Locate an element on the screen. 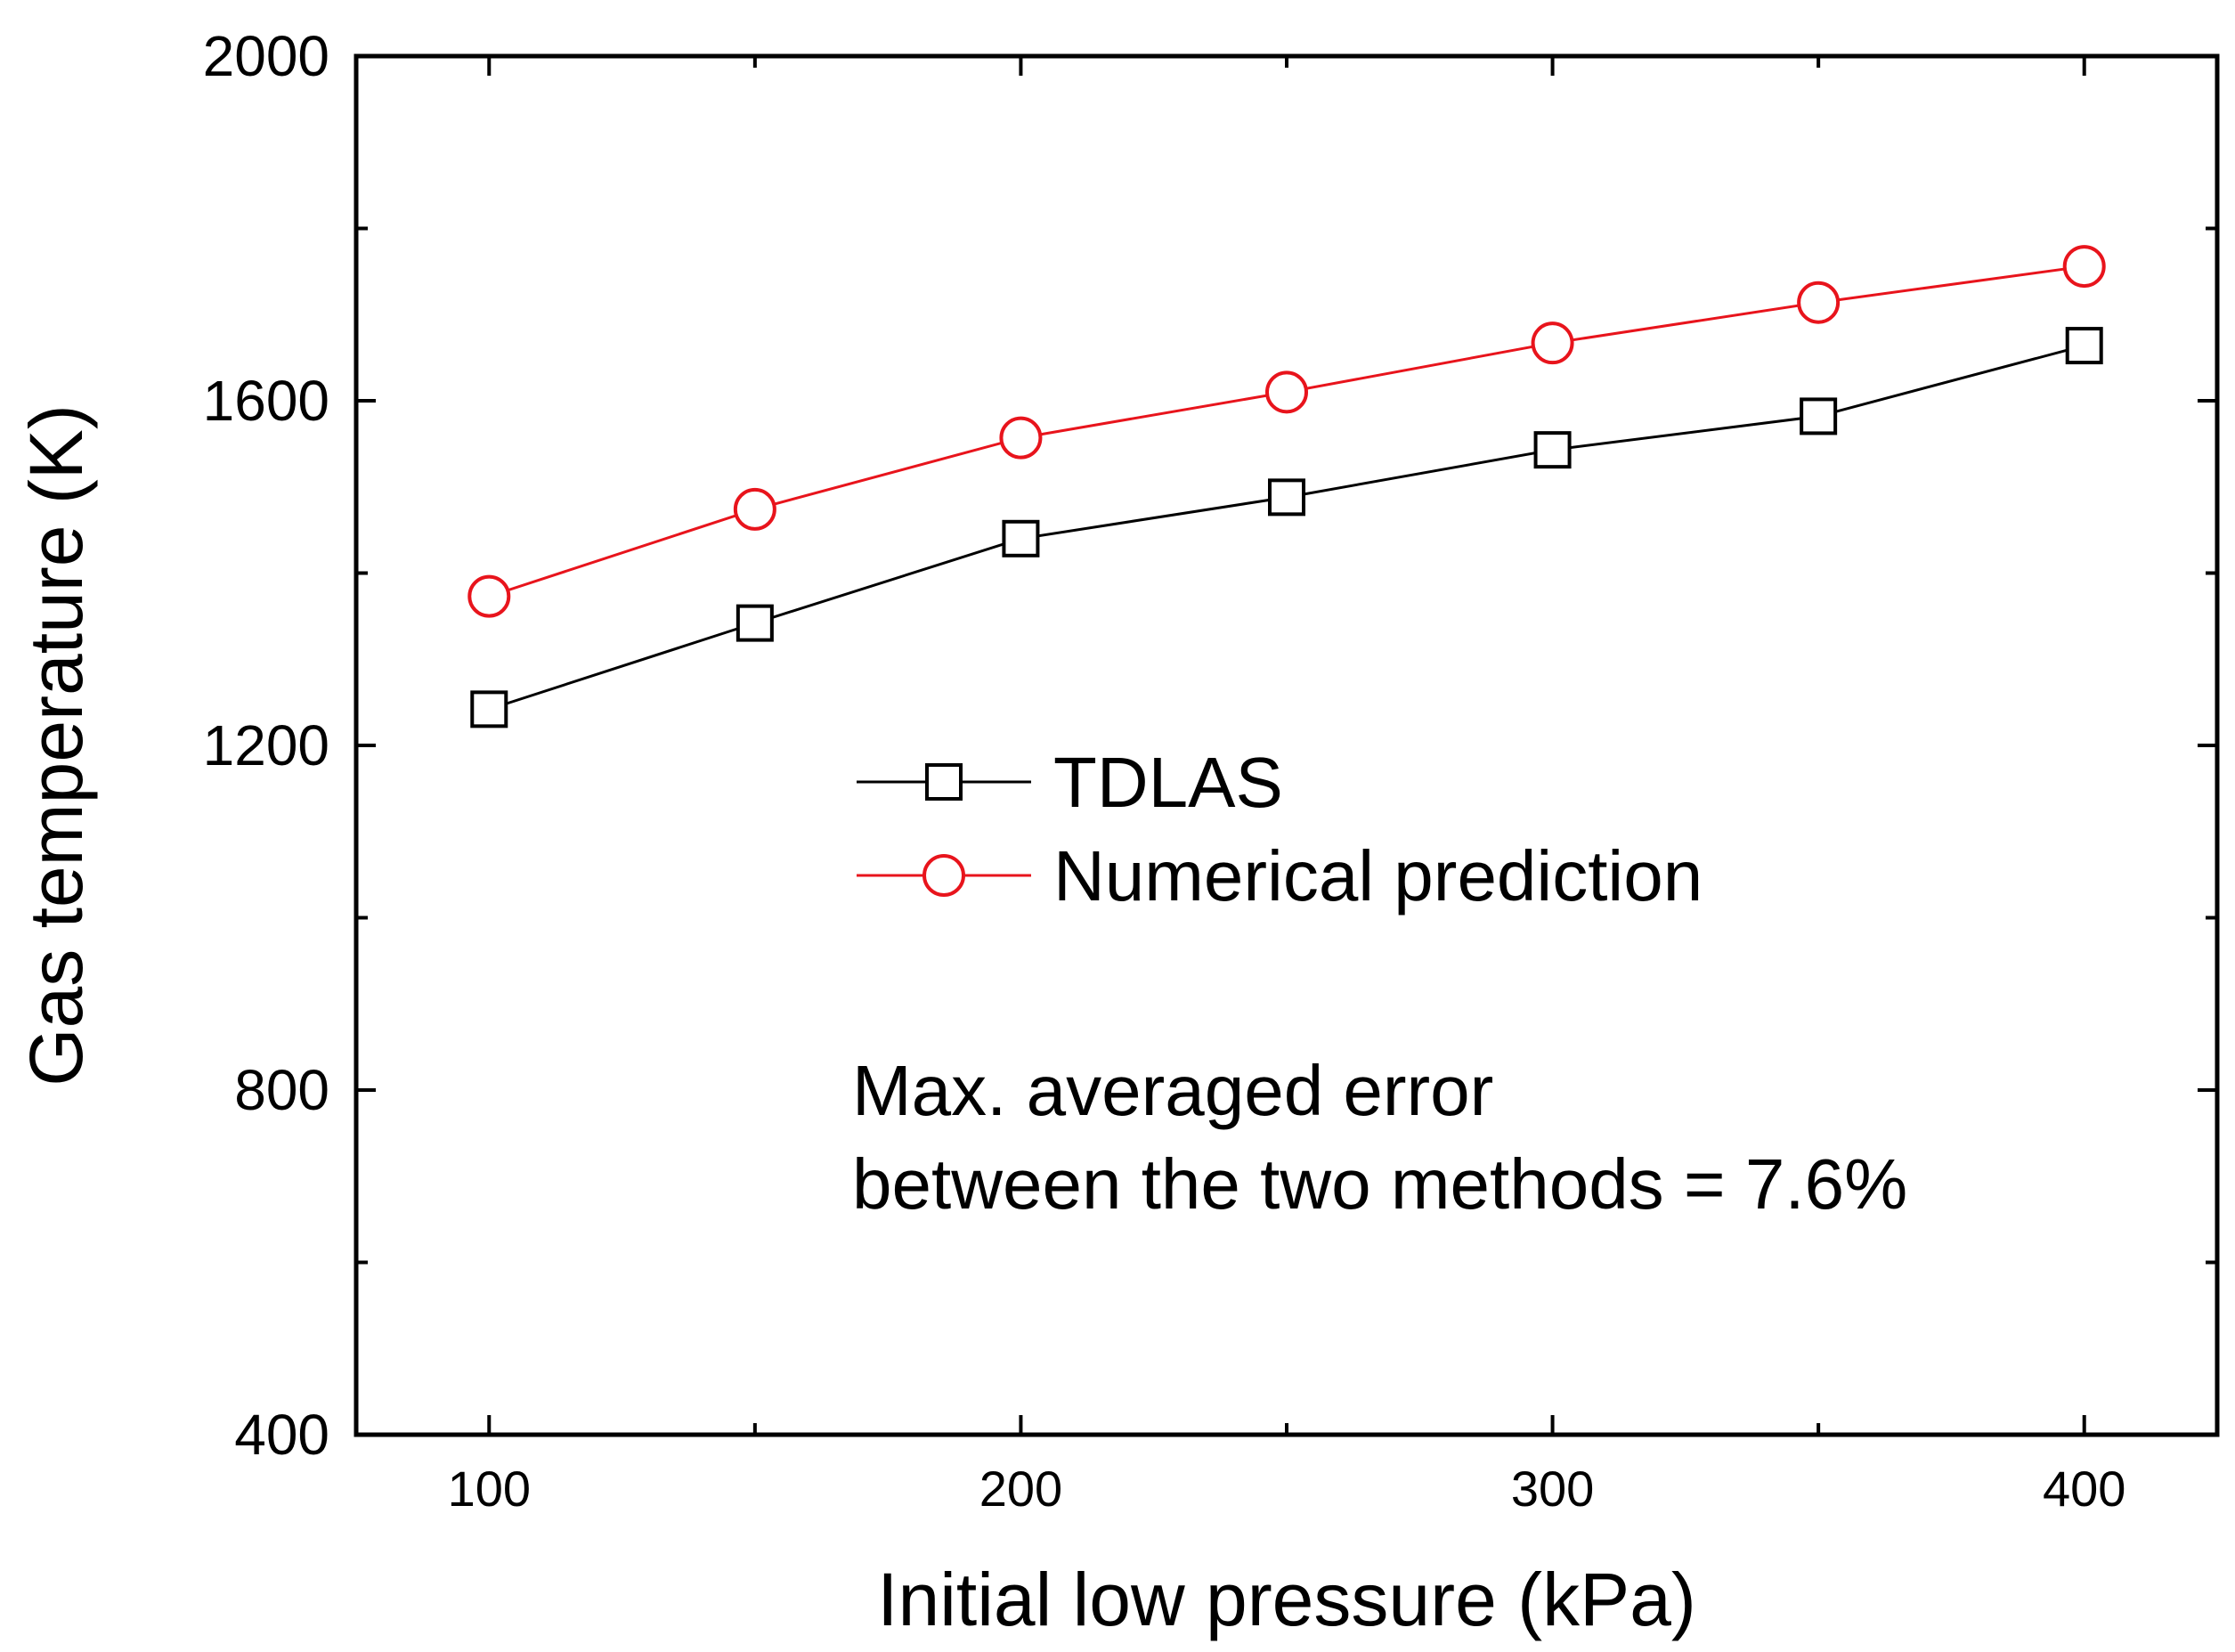  legend-marker-numerical is located at coordinates (944, 875).